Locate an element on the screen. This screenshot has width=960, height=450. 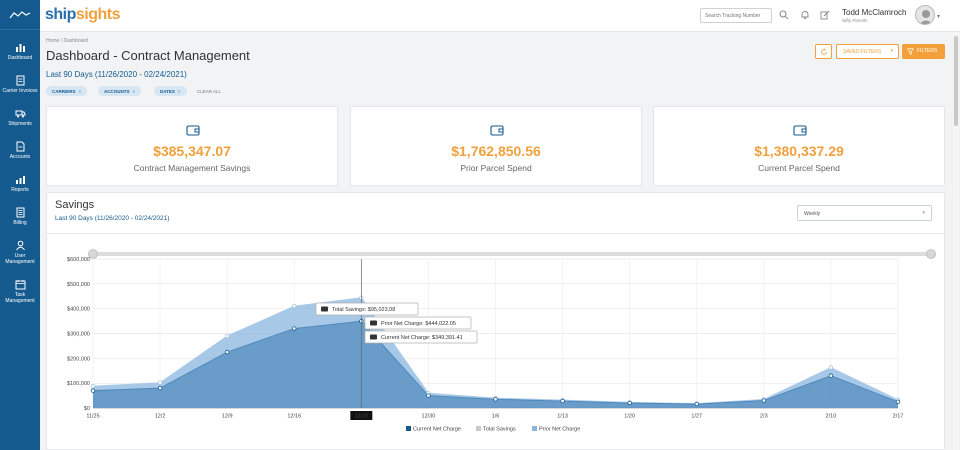
legend-label: Prior Net Charge is located at coordinates (559, 430).